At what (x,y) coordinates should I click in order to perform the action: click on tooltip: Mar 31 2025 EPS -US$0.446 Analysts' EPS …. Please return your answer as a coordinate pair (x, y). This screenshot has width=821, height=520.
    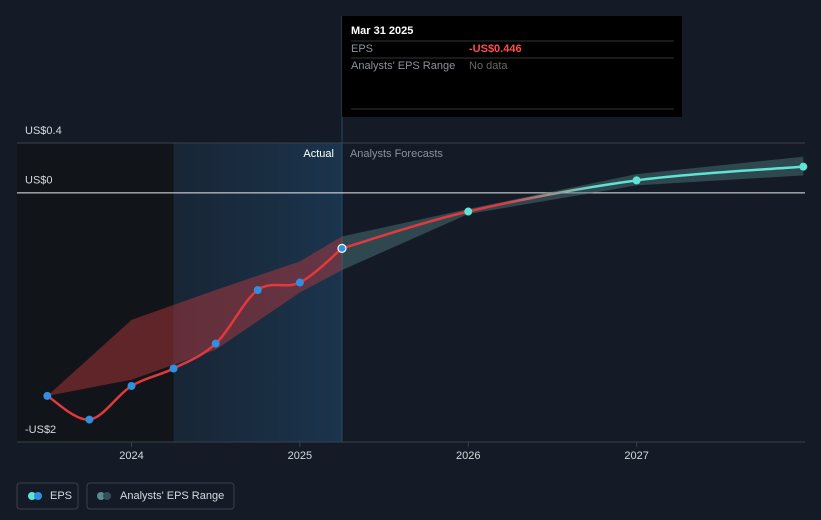
    Looking at the image, I should click on (512, 66).